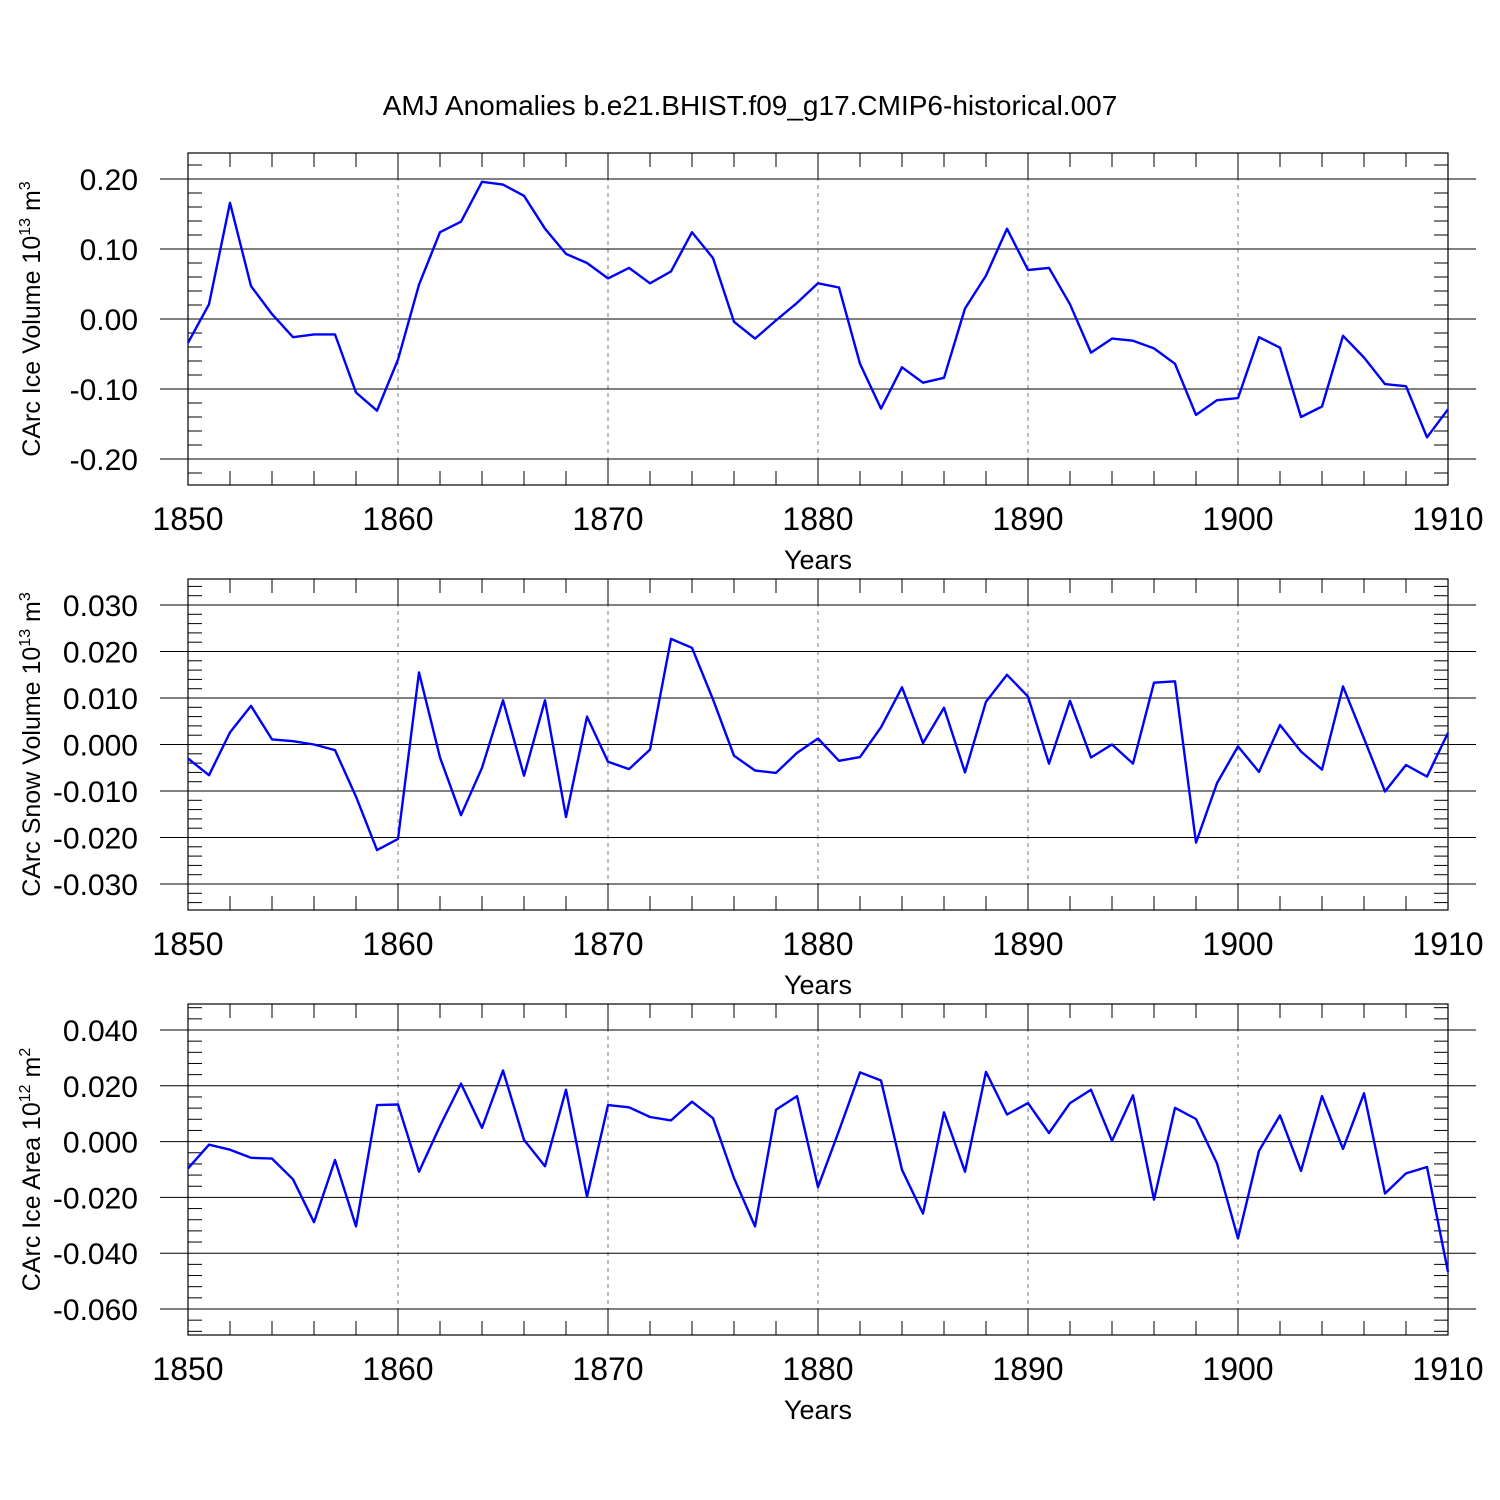 The width and height of the screenshot is (1500, 1500). I want to click on y-tick-label: -0.010, so click(95, 792).